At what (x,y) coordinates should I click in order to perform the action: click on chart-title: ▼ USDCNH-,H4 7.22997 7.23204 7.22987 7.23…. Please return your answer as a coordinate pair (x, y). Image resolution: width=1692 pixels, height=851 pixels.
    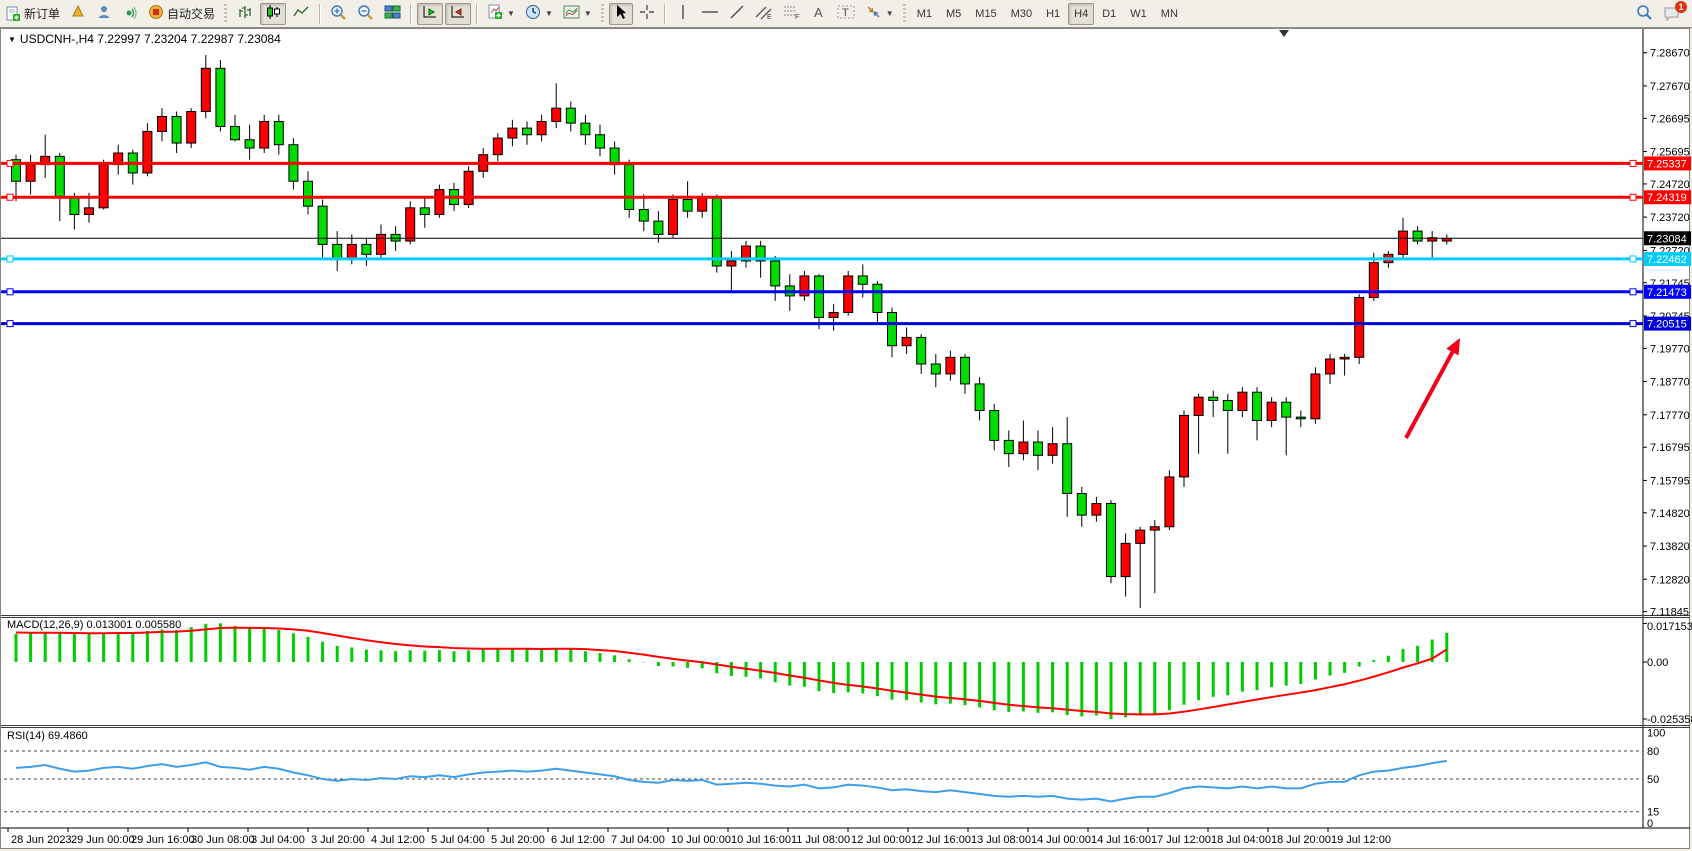
    Looking at the image, I should click on (144, 39).